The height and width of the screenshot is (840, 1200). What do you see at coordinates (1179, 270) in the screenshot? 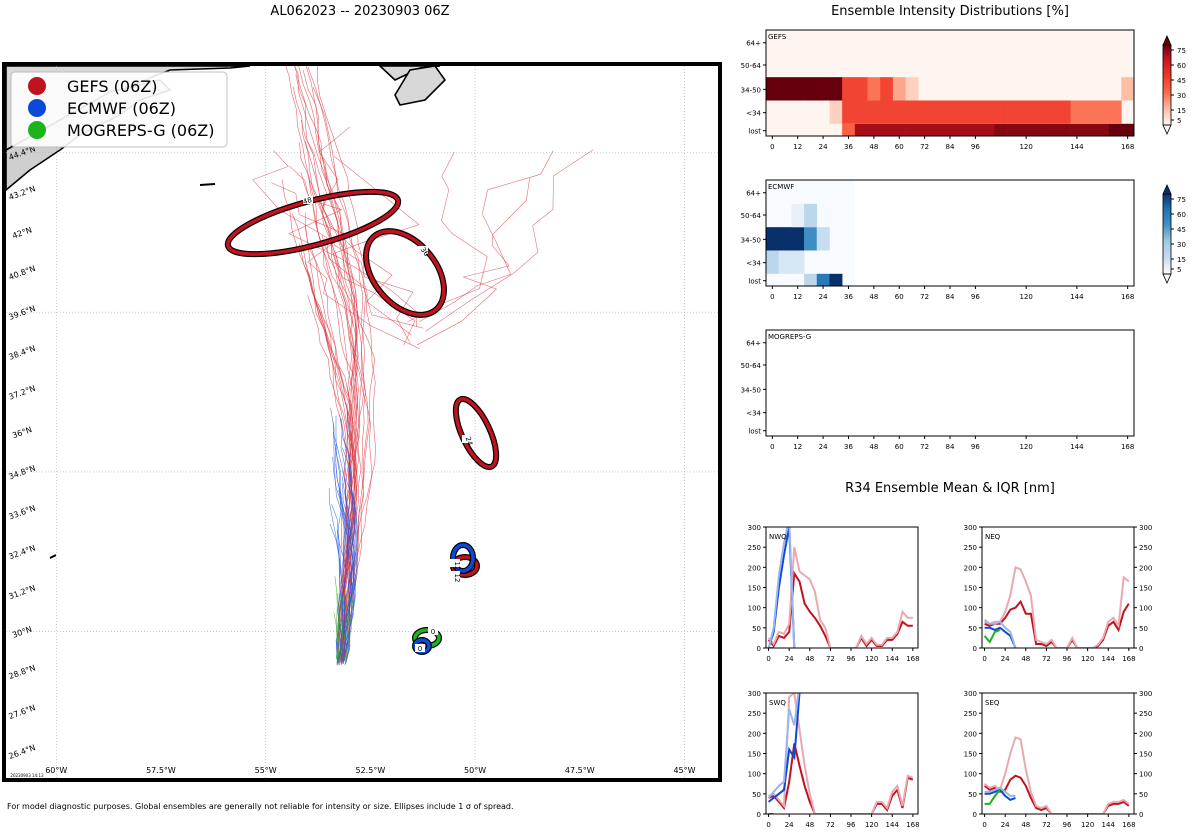
I see `colorbar-tick-label: 5` at bounding box center [1179, 270].